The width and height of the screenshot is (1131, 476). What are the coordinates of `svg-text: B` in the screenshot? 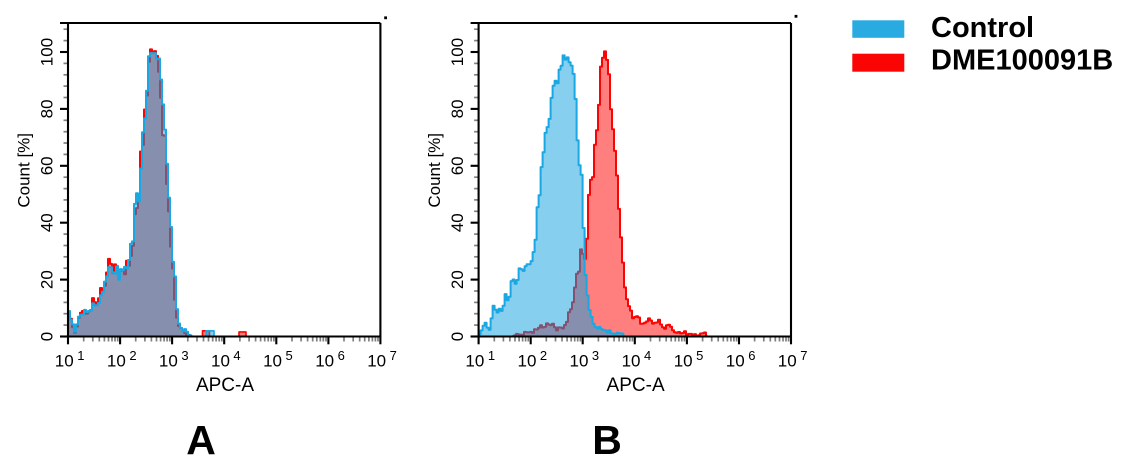 It's located at (607, 440).